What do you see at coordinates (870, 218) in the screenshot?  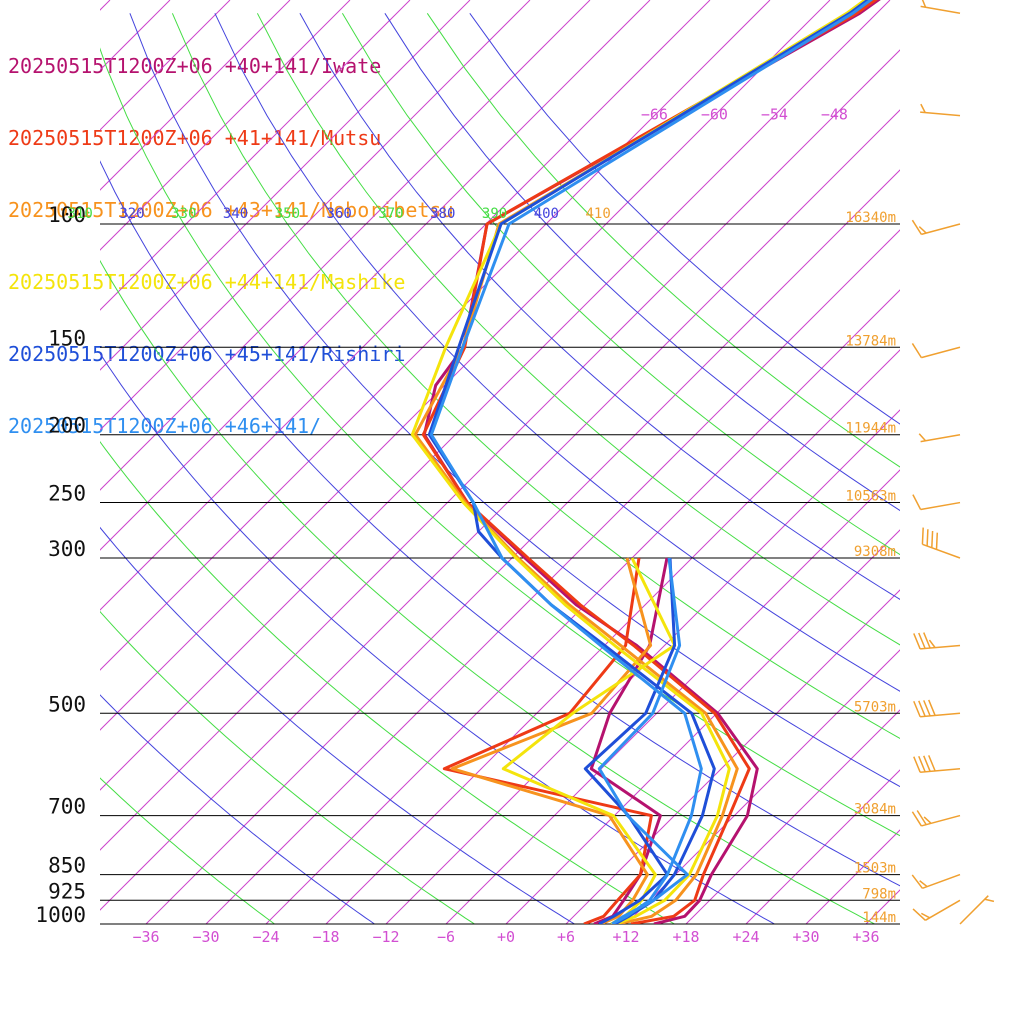 I see `height-label: 16340m` at bounding box center [870, 218].